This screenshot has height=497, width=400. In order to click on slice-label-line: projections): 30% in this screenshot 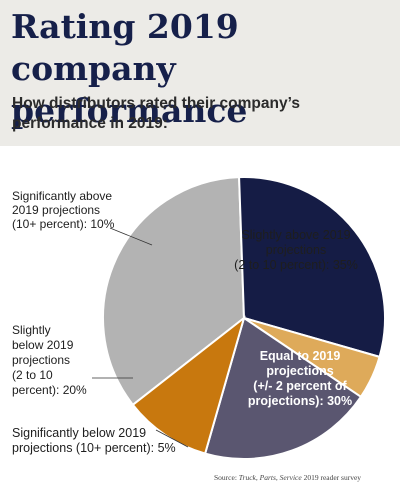, I will do `click(300, 401)`.